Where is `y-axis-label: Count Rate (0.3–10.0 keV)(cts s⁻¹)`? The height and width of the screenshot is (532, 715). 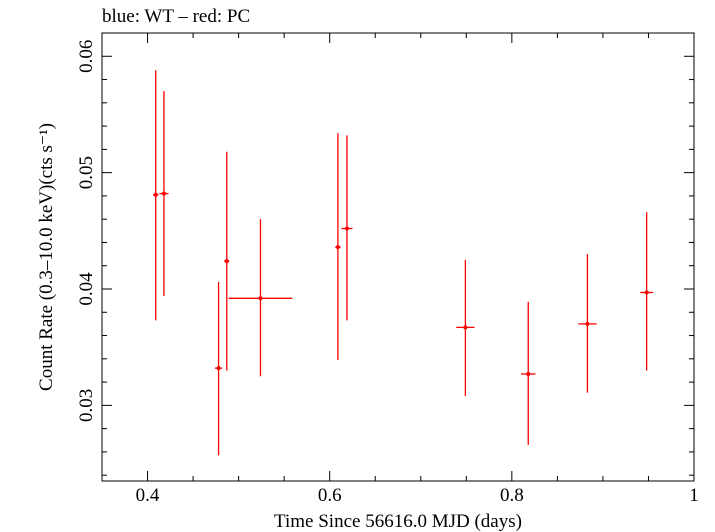
y-axis-label: Count Rate (0.3–10.0 keV)(cts s⁻¹) is located at coordinates (46, 257).